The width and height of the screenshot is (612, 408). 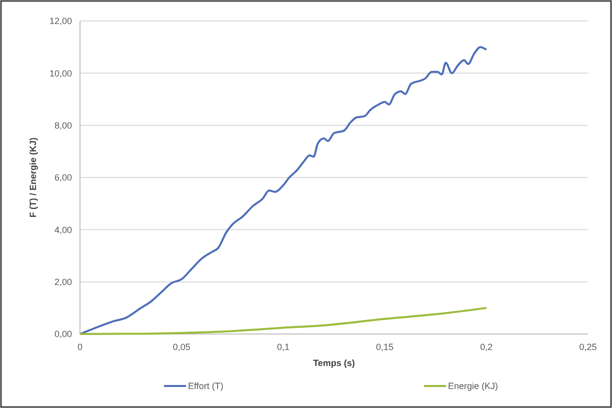 I want to click on y-tick-label: 8,00, so click(x=63, y=125).